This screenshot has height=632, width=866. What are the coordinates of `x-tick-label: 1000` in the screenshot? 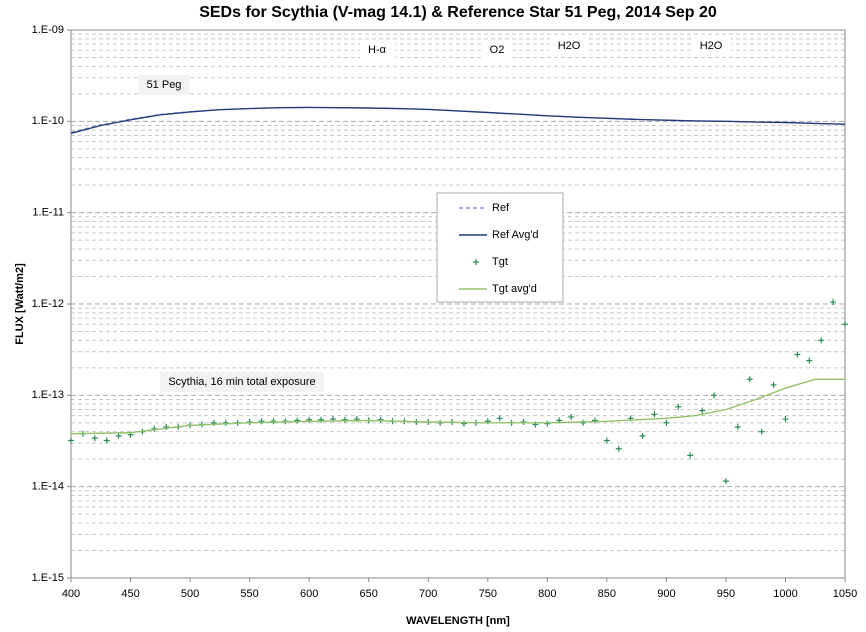 It's located at (785, 594).